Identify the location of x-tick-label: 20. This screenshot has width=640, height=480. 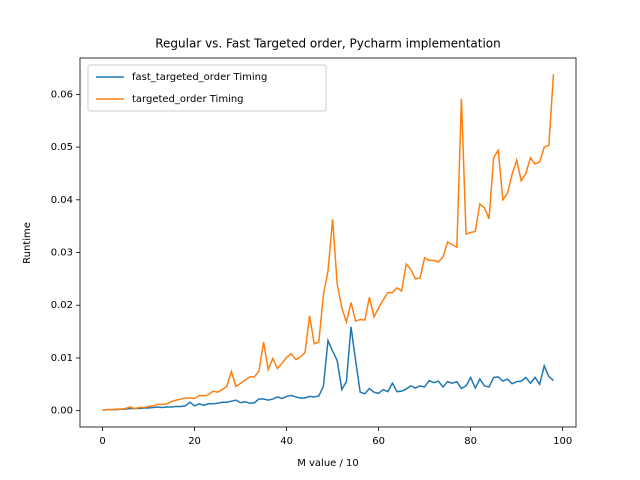
(194, 441).